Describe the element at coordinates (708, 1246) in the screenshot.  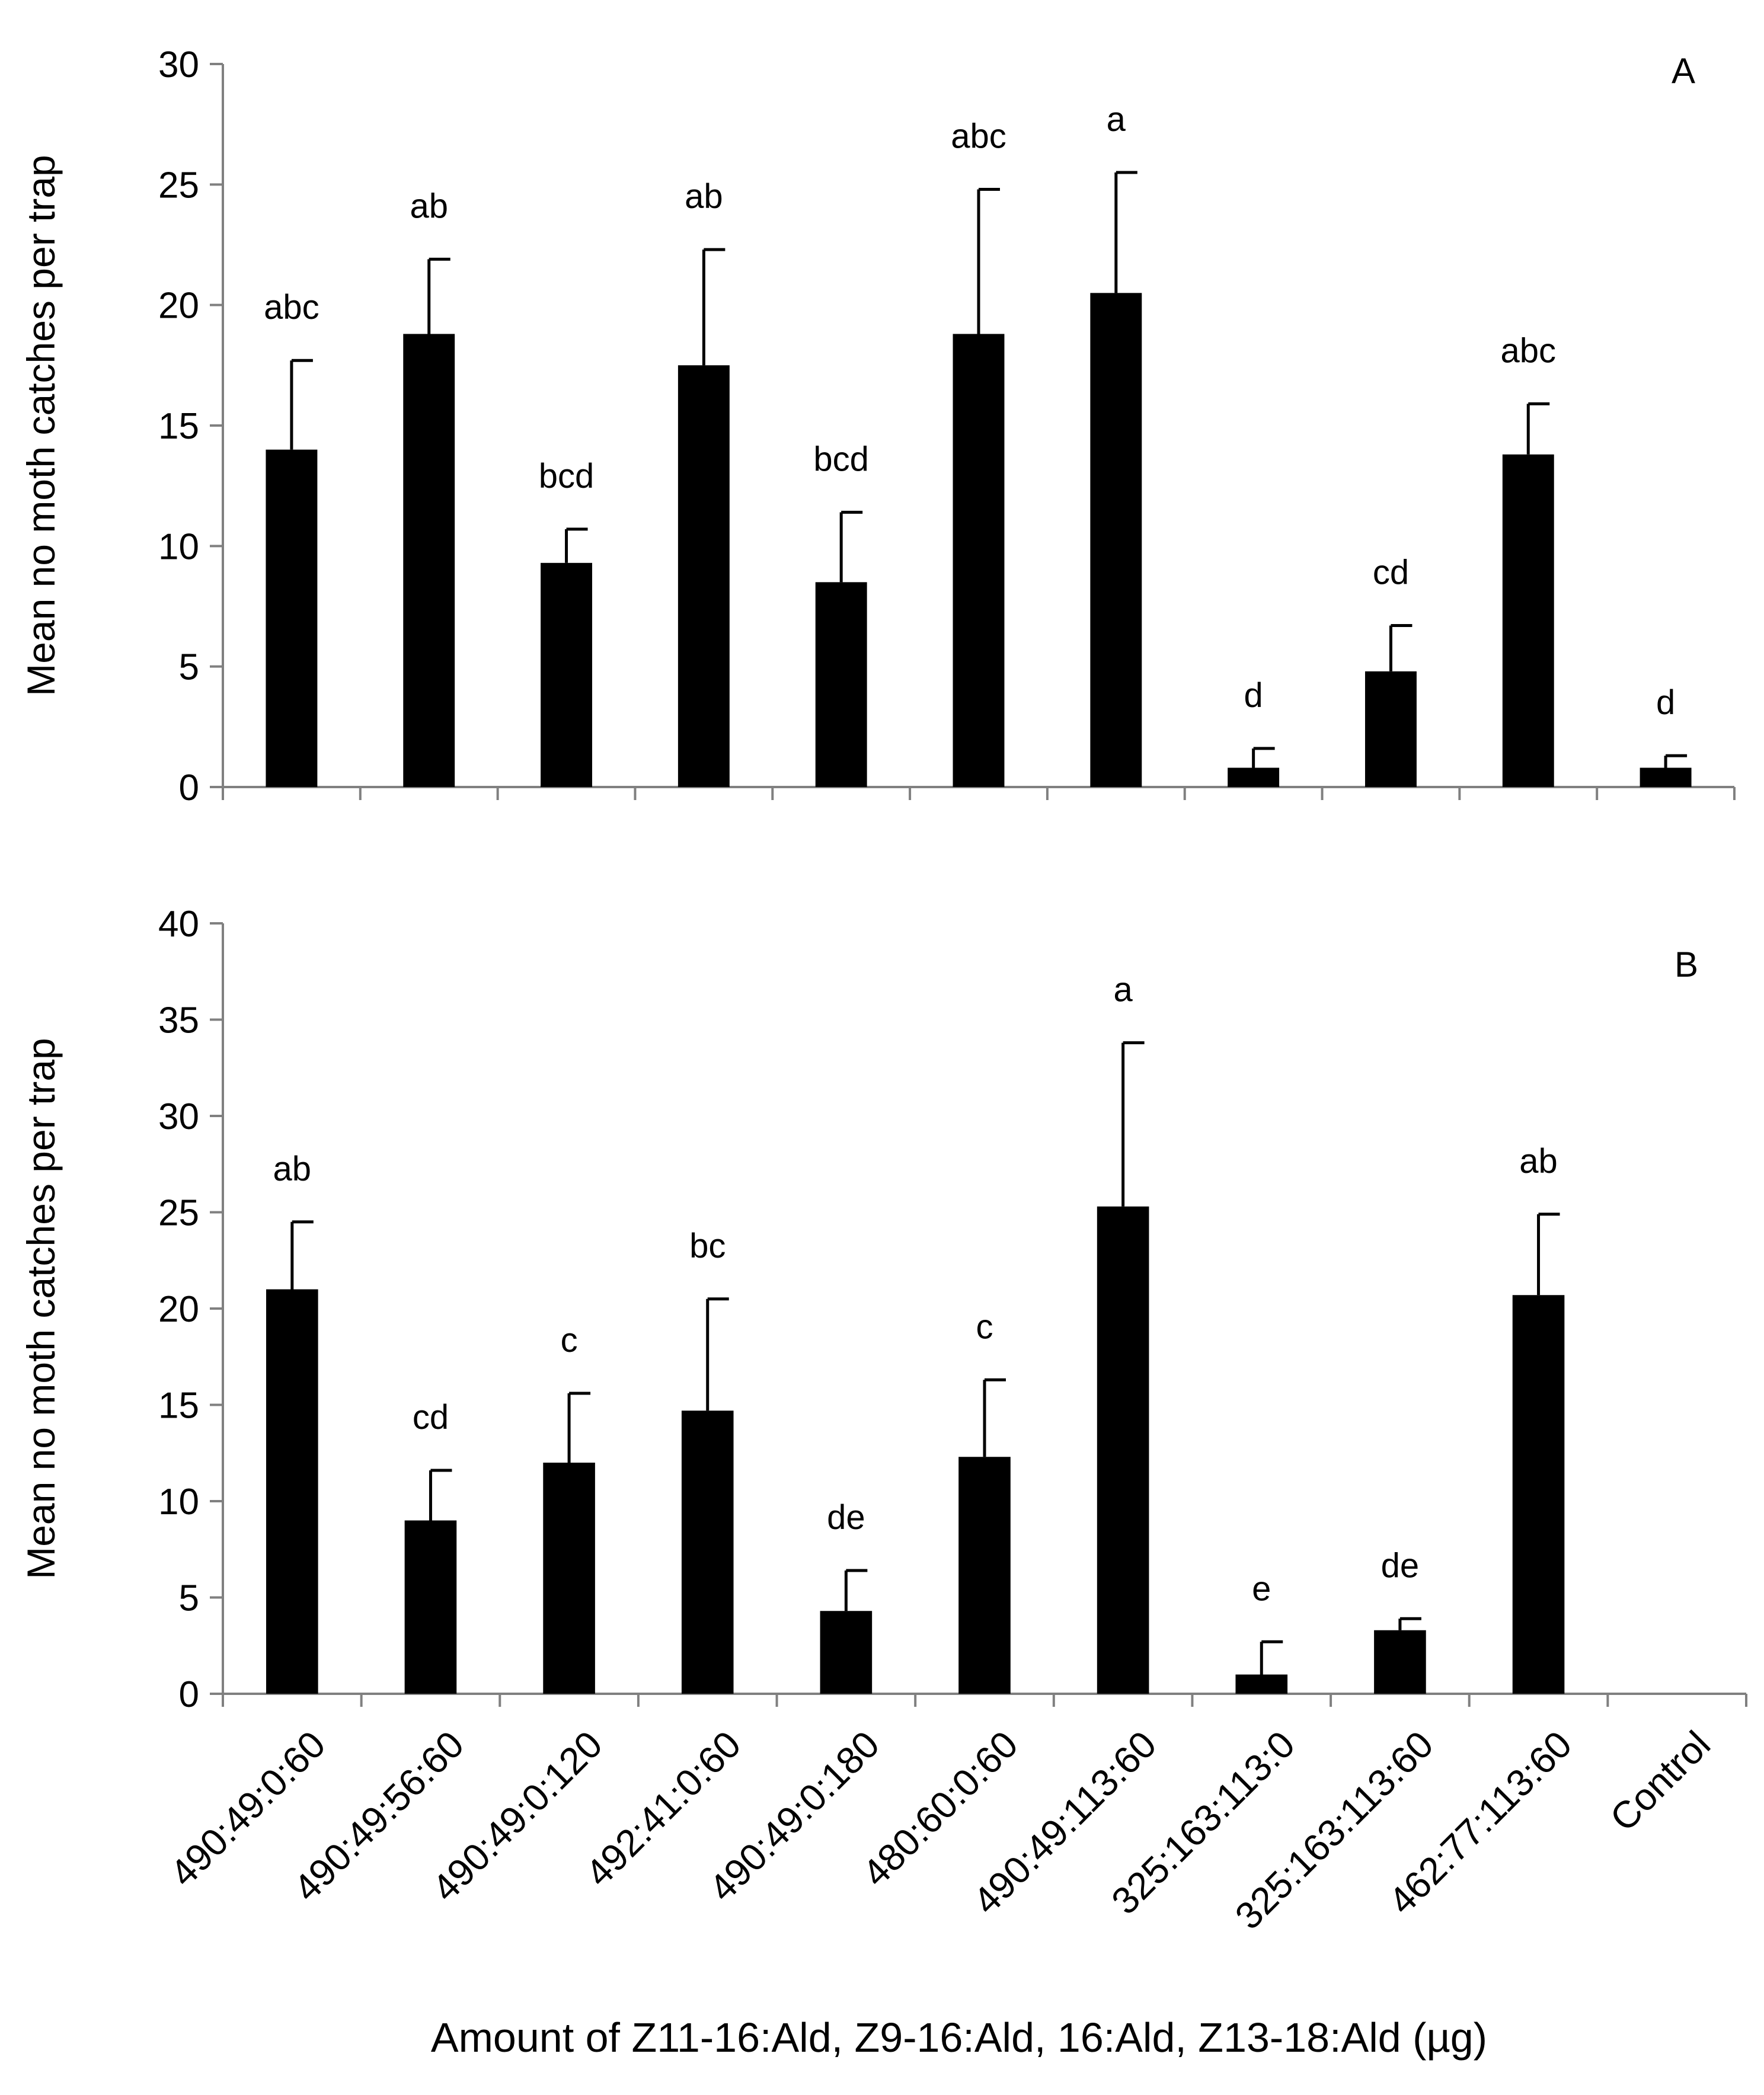
I see `significance-label: bc` at that location.